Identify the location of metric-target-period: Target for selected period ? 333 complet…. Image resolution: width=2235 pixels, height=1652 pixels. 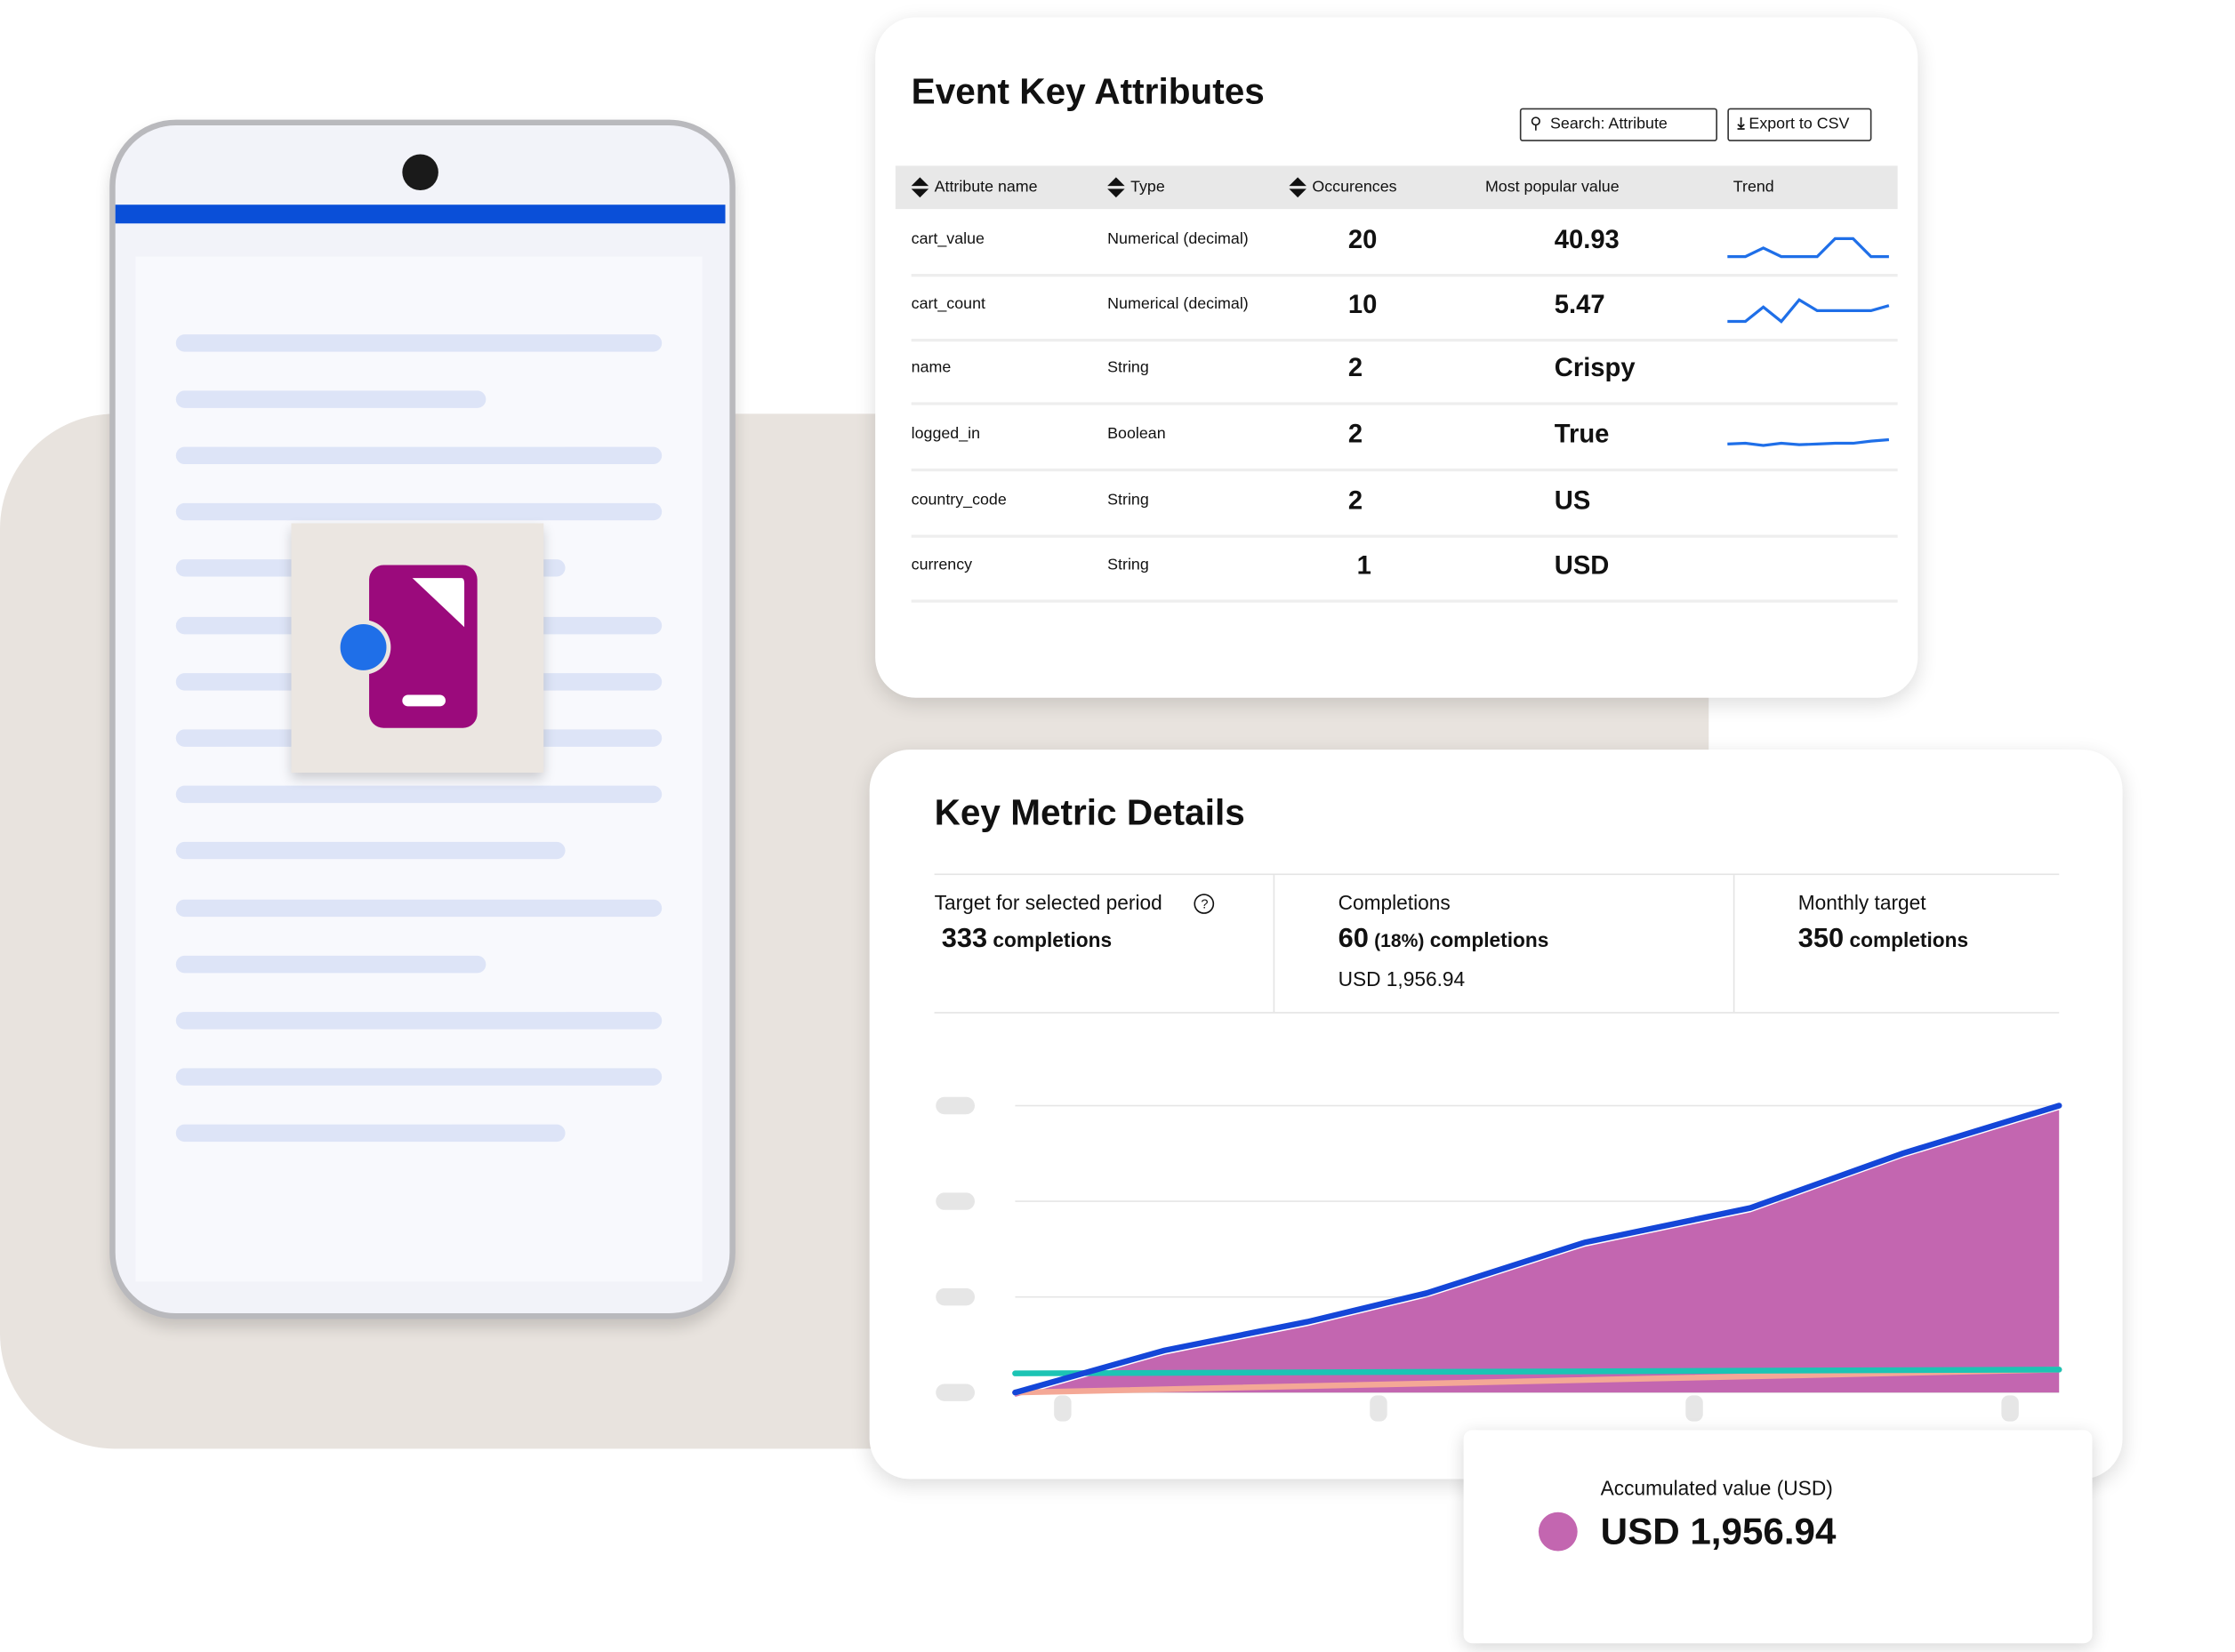
(1075, 924).